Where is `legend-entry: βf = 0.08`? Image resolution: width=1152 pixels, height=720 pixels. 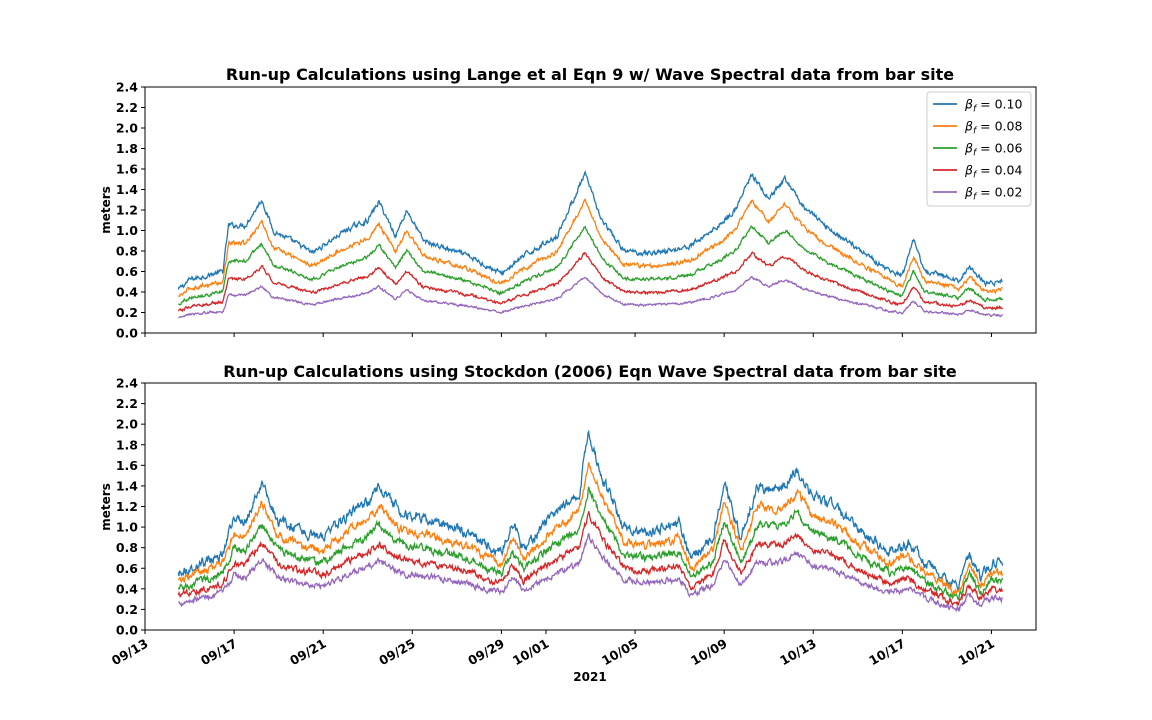
legend-entry: βf = 0.08 is located at coordinates (993, 128).